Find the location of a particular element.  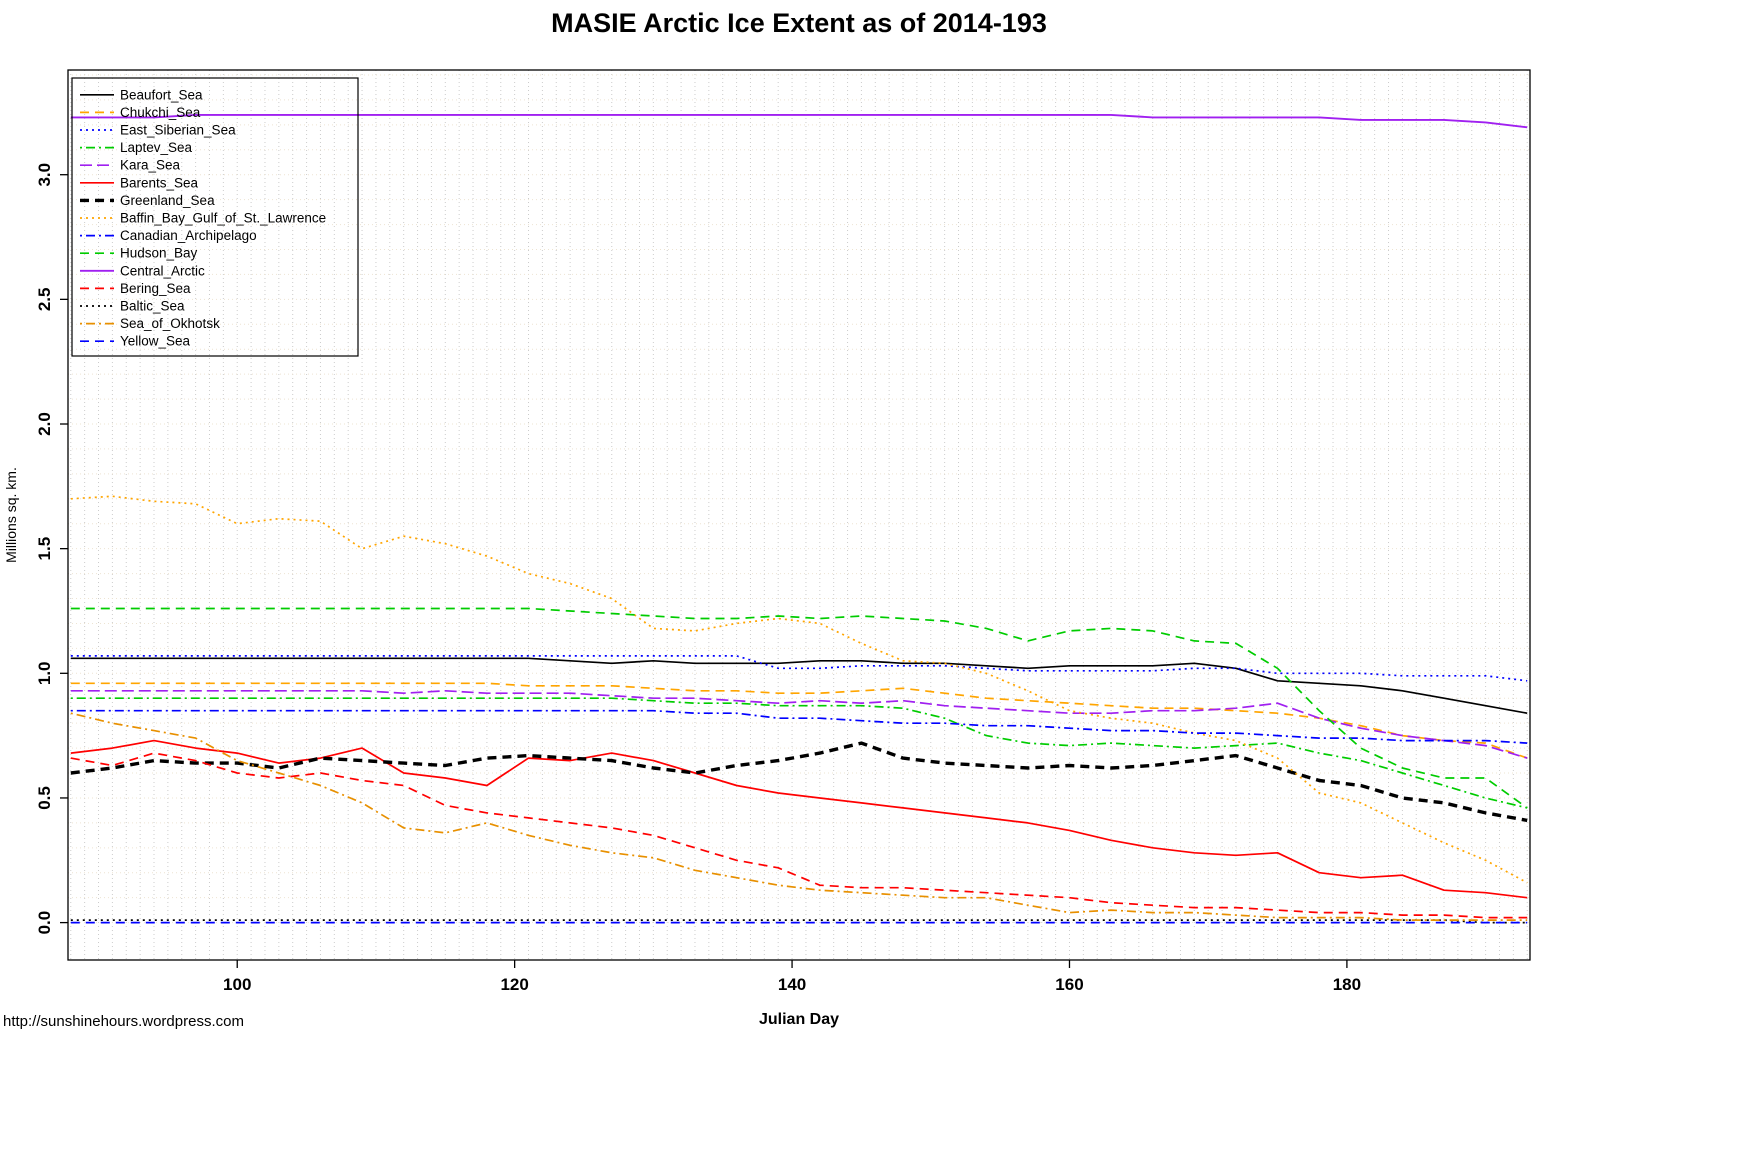

legend-item-Canadian_Archipelago: Canadian_Archipelago is located at coordinates (168, 235).